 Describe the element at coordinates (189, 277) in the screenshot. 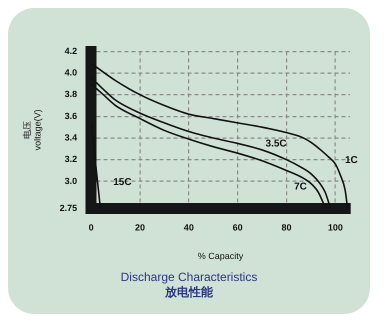

I see `text: Discharge Characteristics` at that location.